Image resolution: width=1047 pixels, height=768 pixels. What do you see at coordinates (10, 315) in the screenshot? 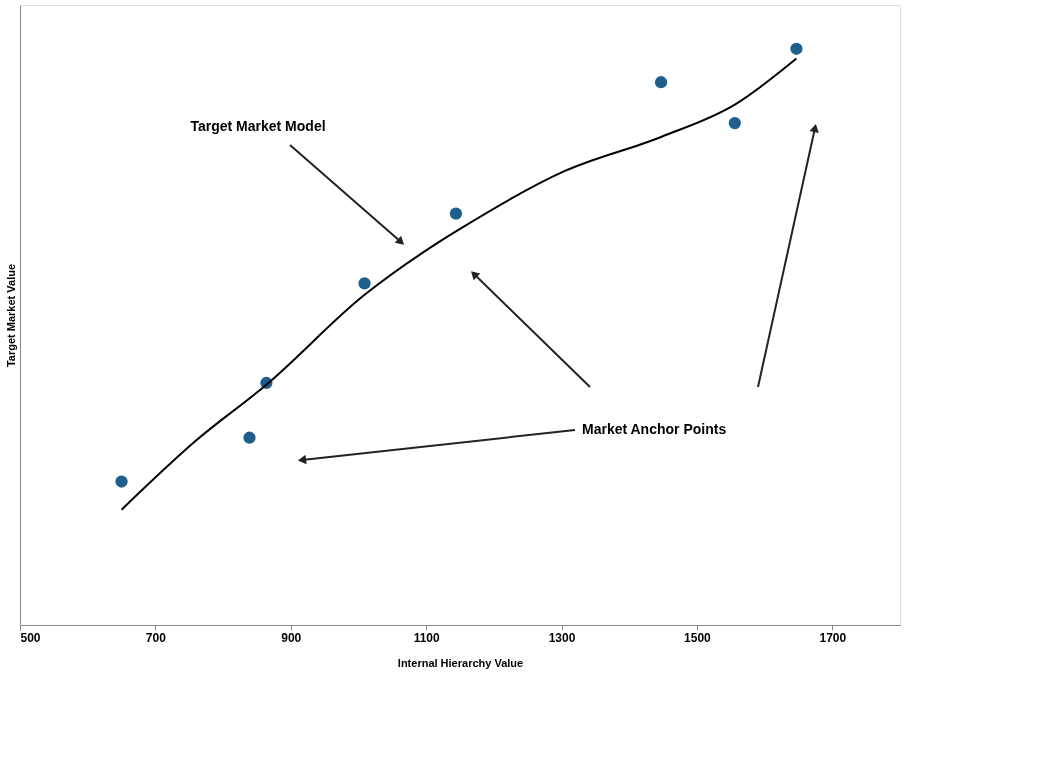
I see `y-axis-title: Target Market Value` at bounding box center [10, 315].